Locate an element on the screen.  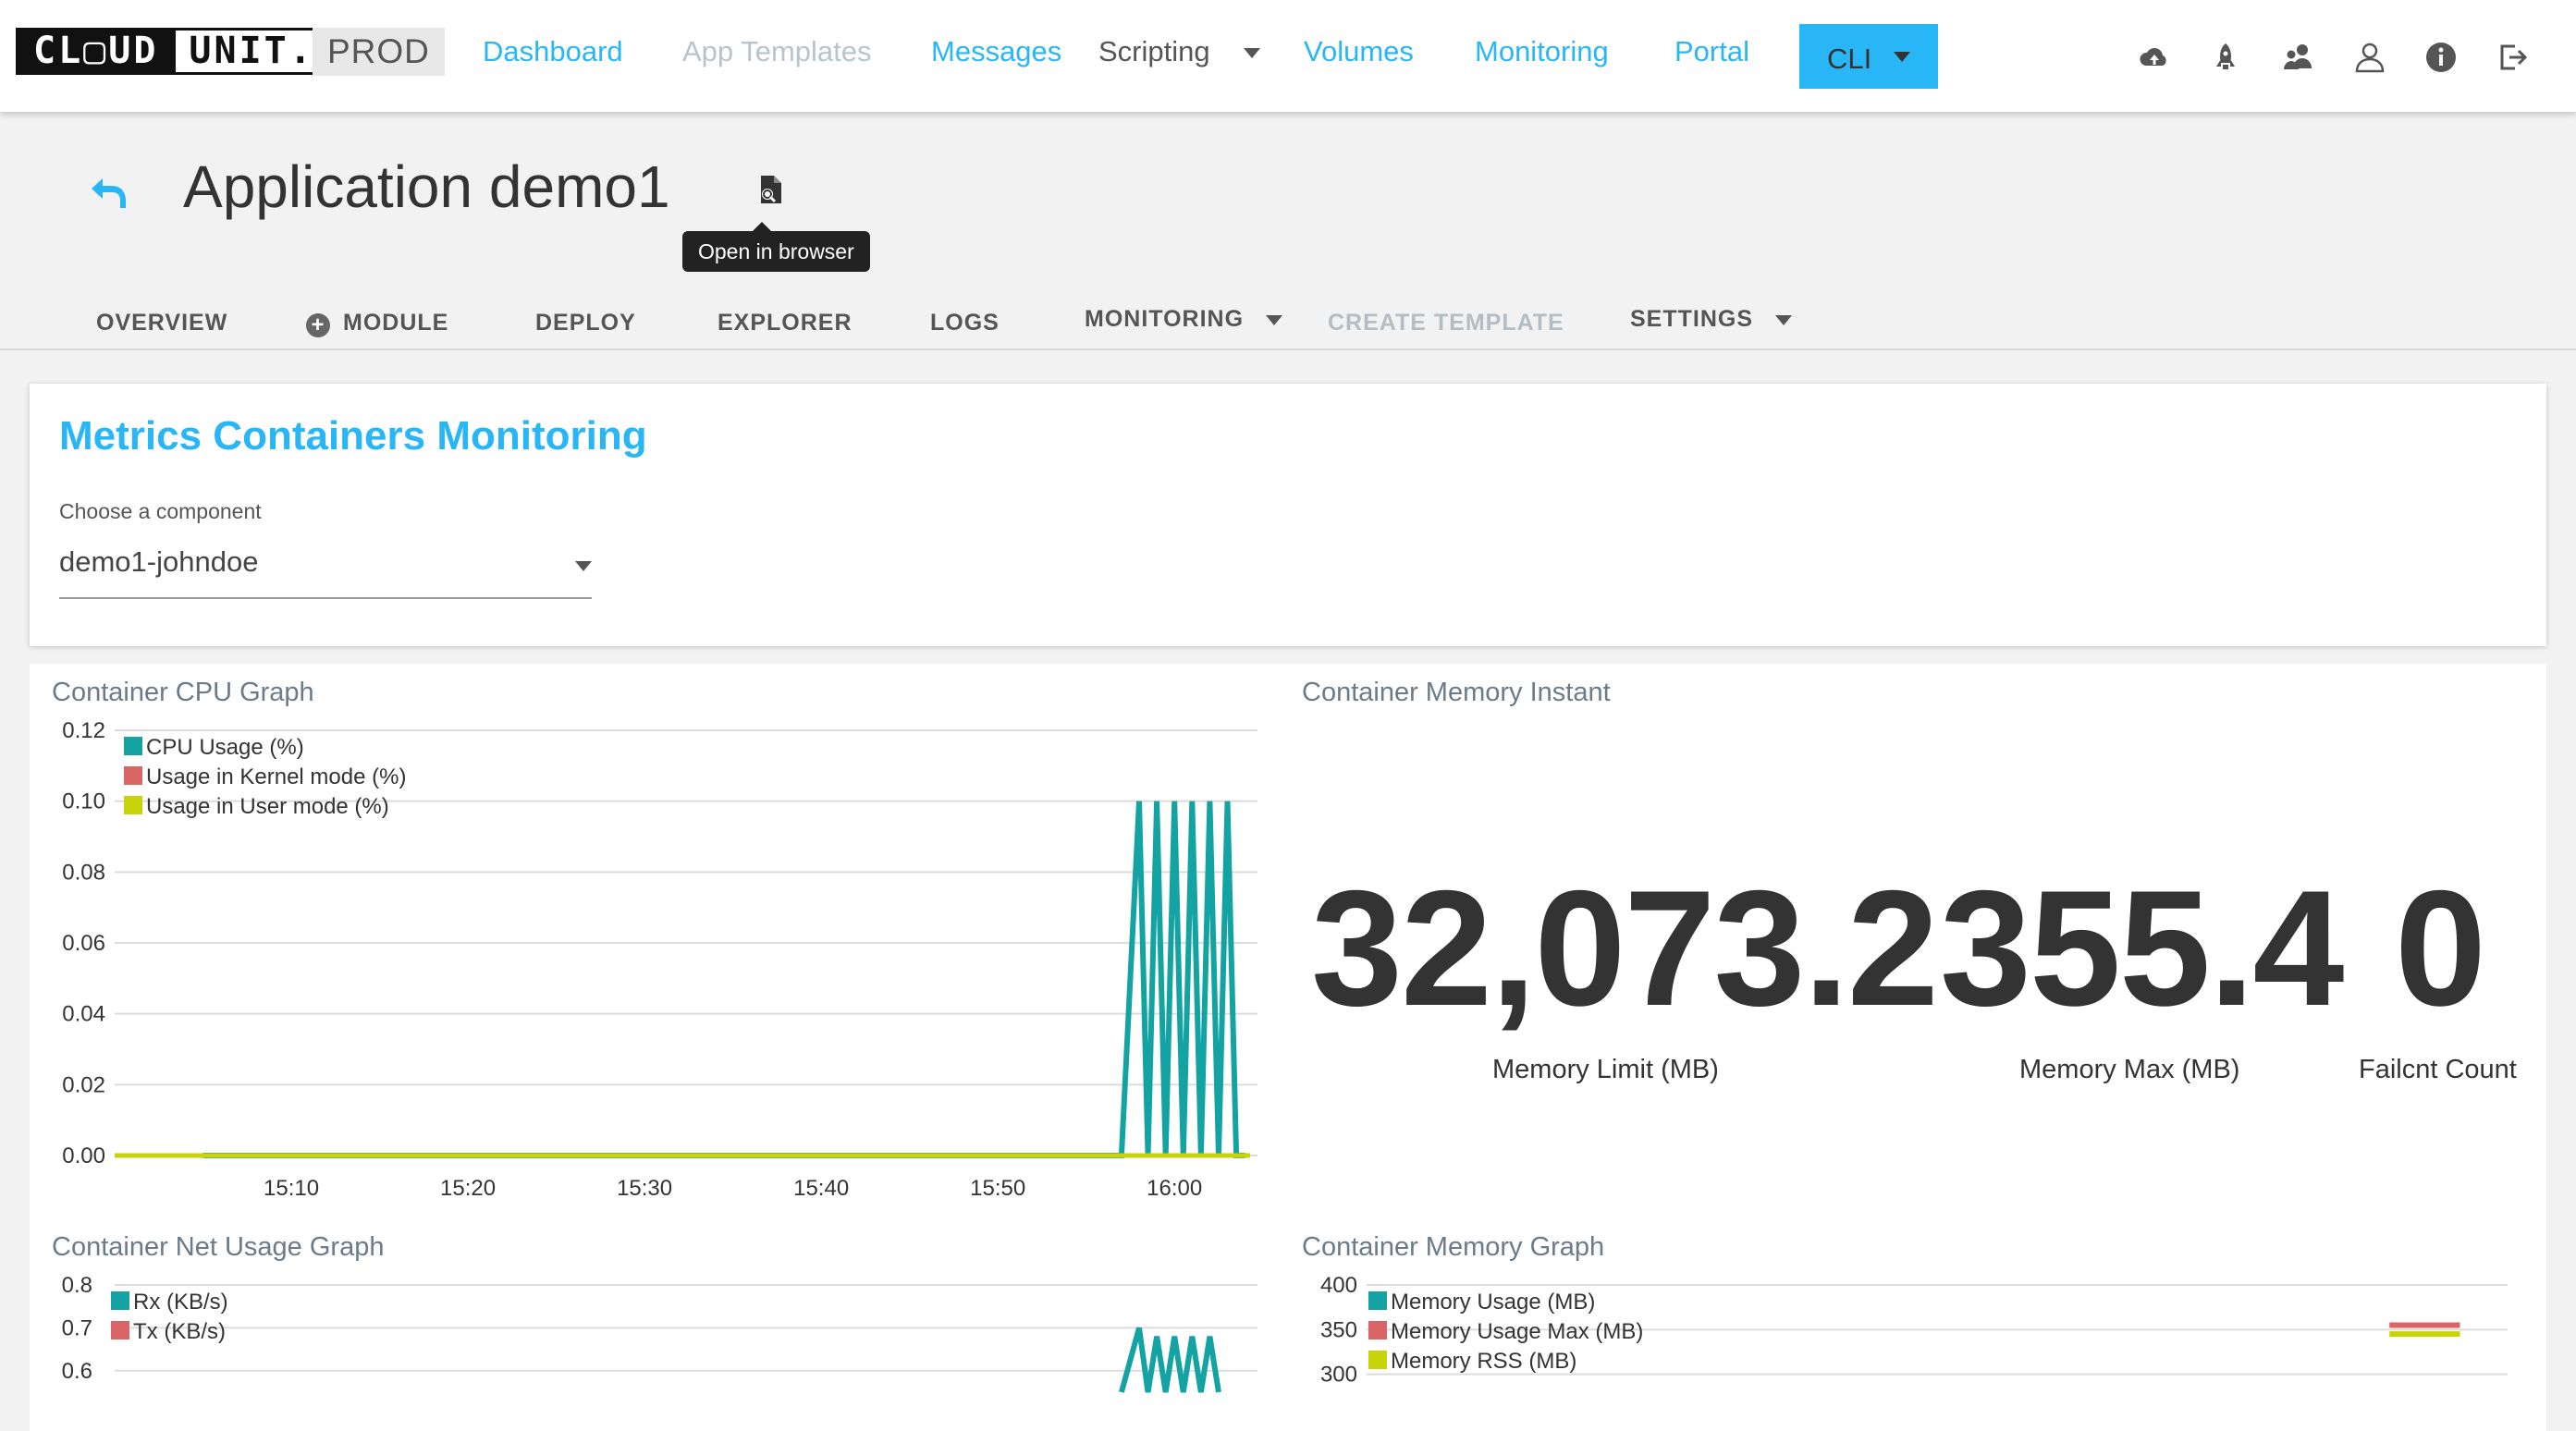
nav-dashboard: Dashboard is located at coordinates (553, 51).